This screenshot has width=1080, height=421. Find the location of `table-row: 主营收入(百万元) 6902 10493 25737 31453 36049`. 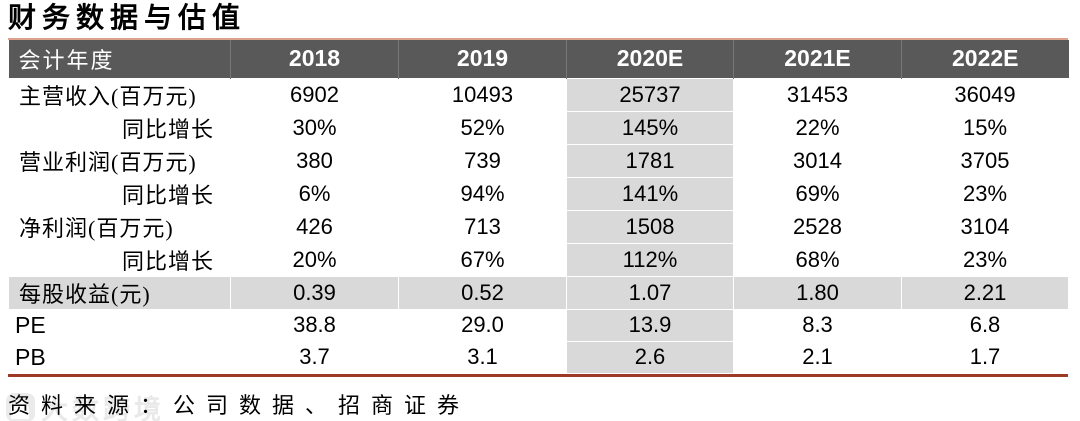

table-row: 主营收入(百万元) 6902 10493 25737 31453 36049 is located at coordinates (538, 94).